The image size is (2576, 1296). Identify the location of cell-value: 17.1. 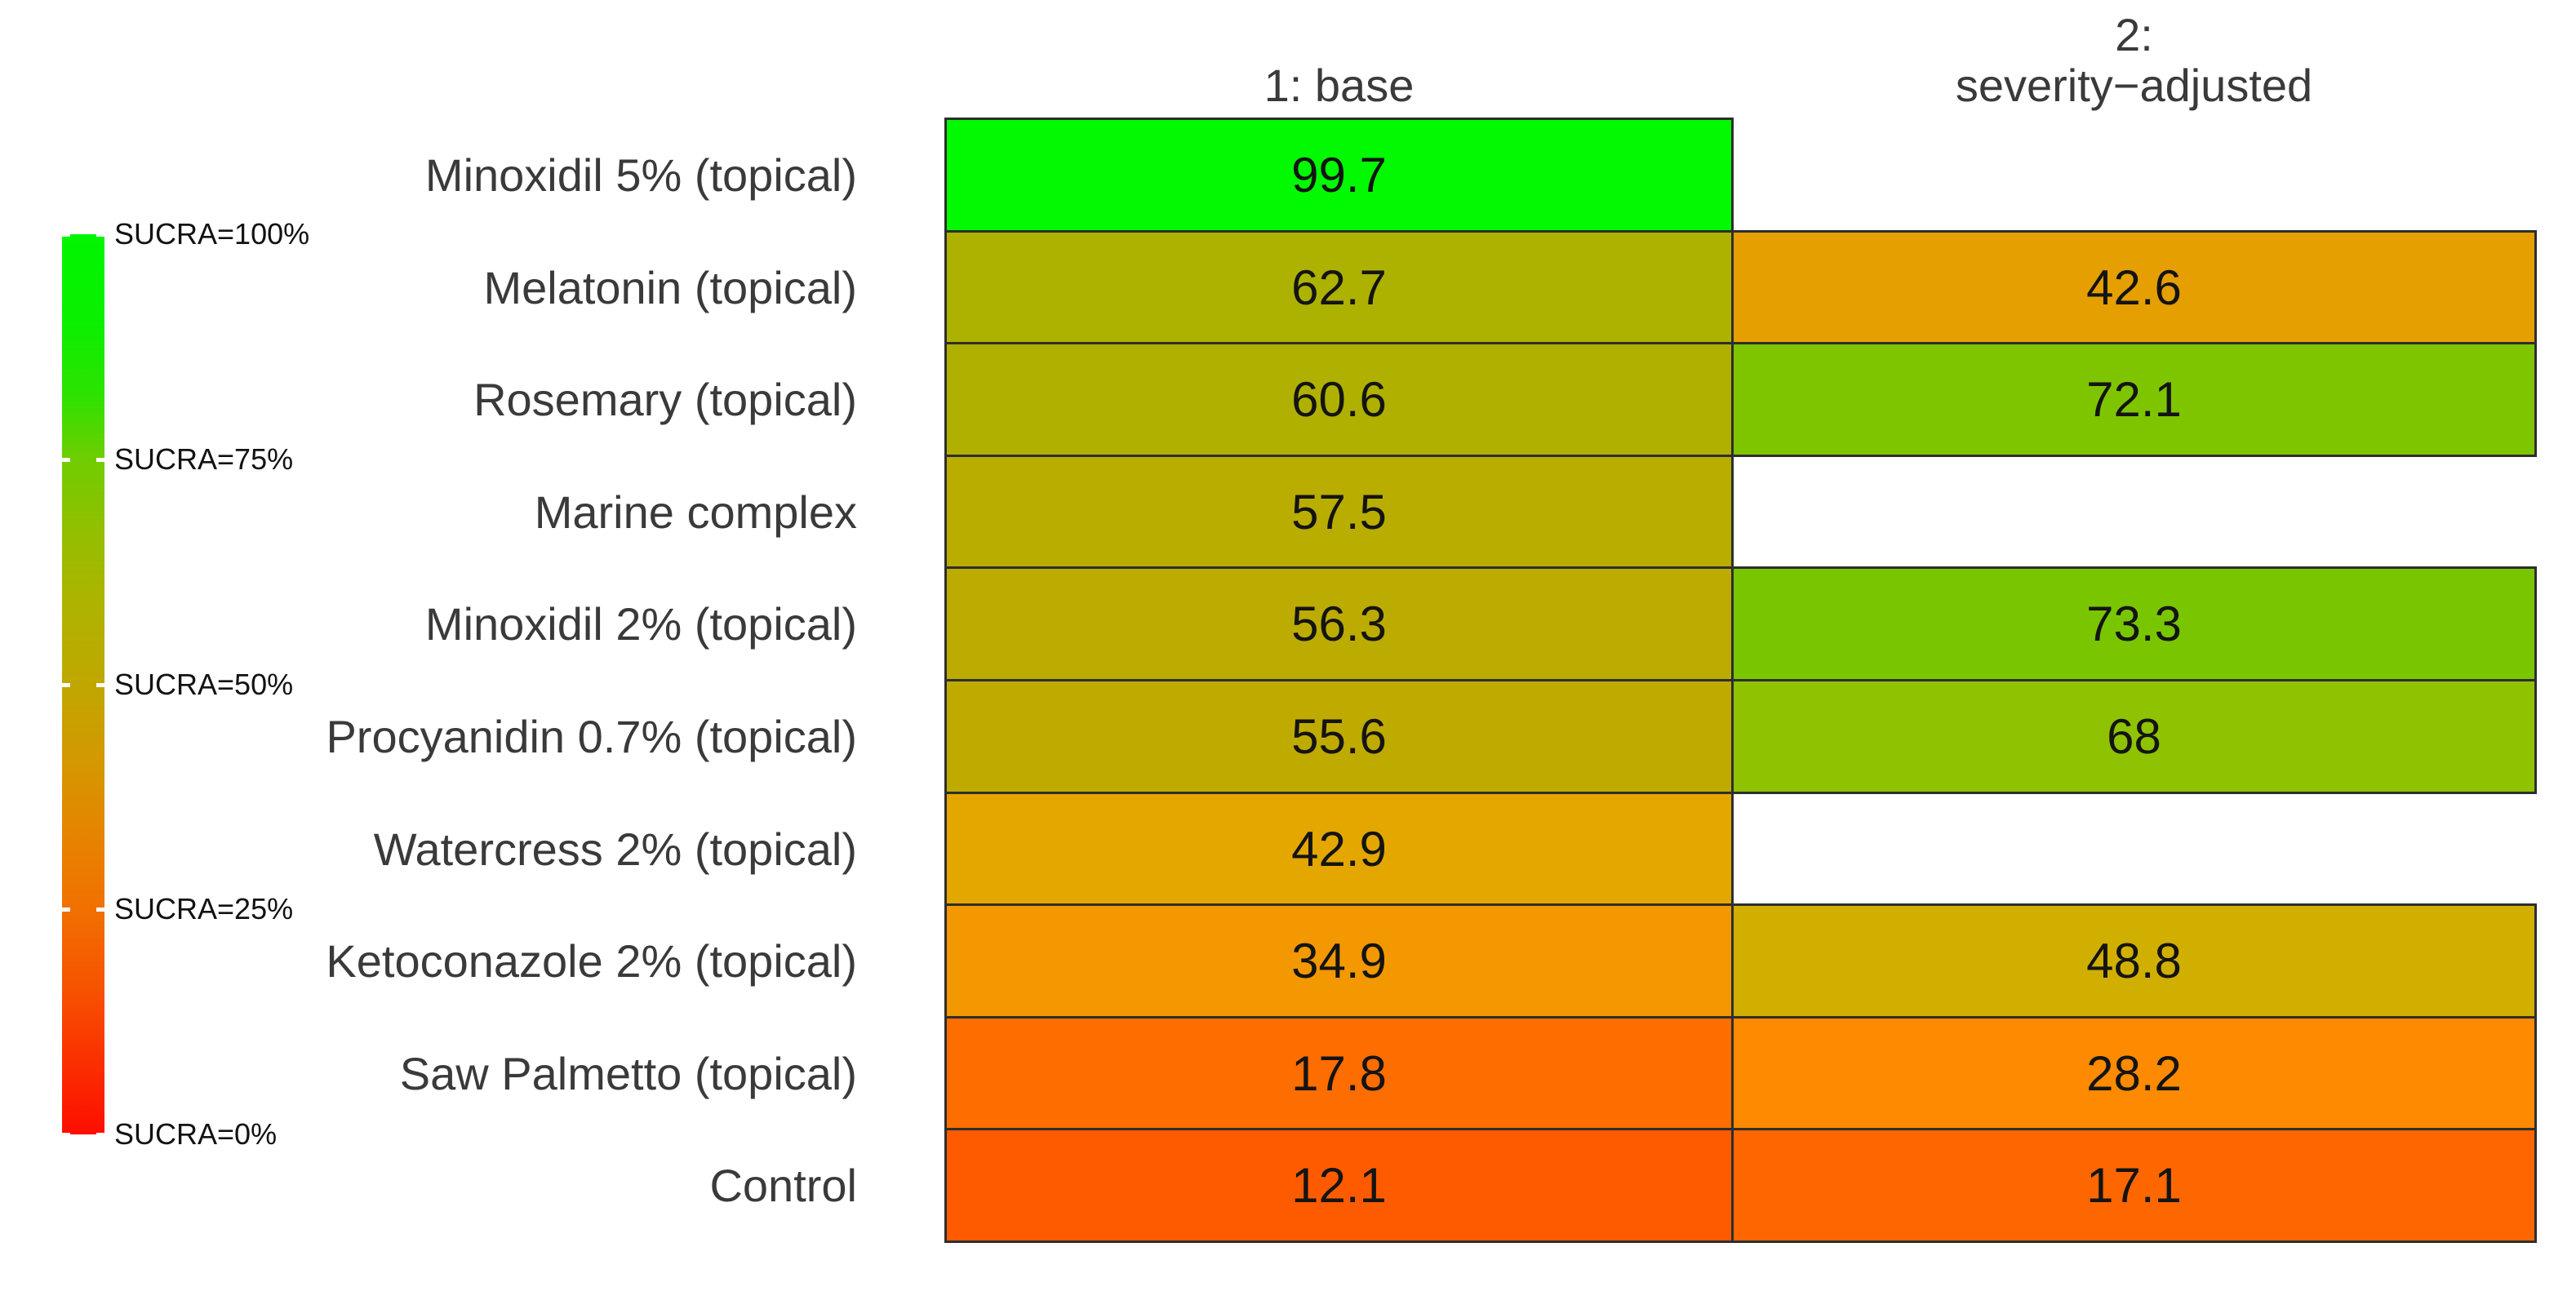
(2134, 1185).